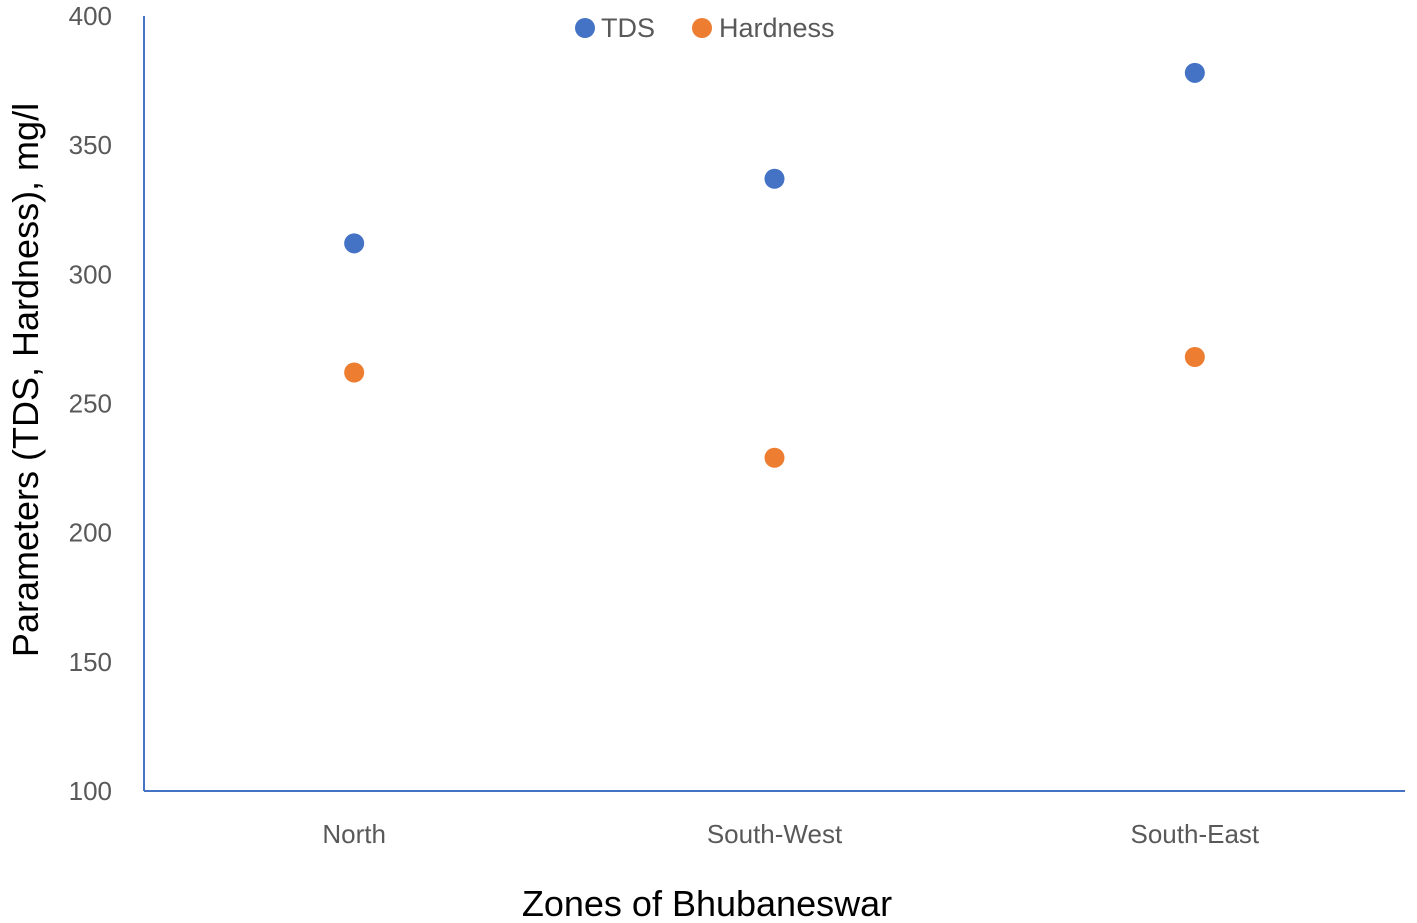  What do you see at coordinates (628, 28) in the screenshot?
I see `legend-label-tds: TDS` at bounding box center [628, 28].